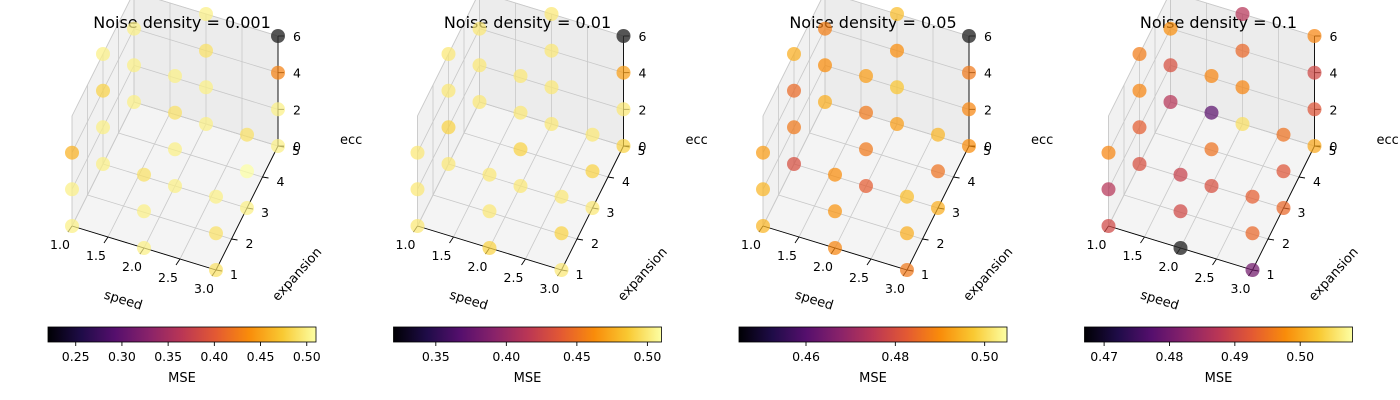 The width and height of the screenshot is (1400, 400). What do you see at coordinates (122, 356) in the screenshot?
I see `colorbar-tick-label: 0.30` at bounding box center [122, 356].